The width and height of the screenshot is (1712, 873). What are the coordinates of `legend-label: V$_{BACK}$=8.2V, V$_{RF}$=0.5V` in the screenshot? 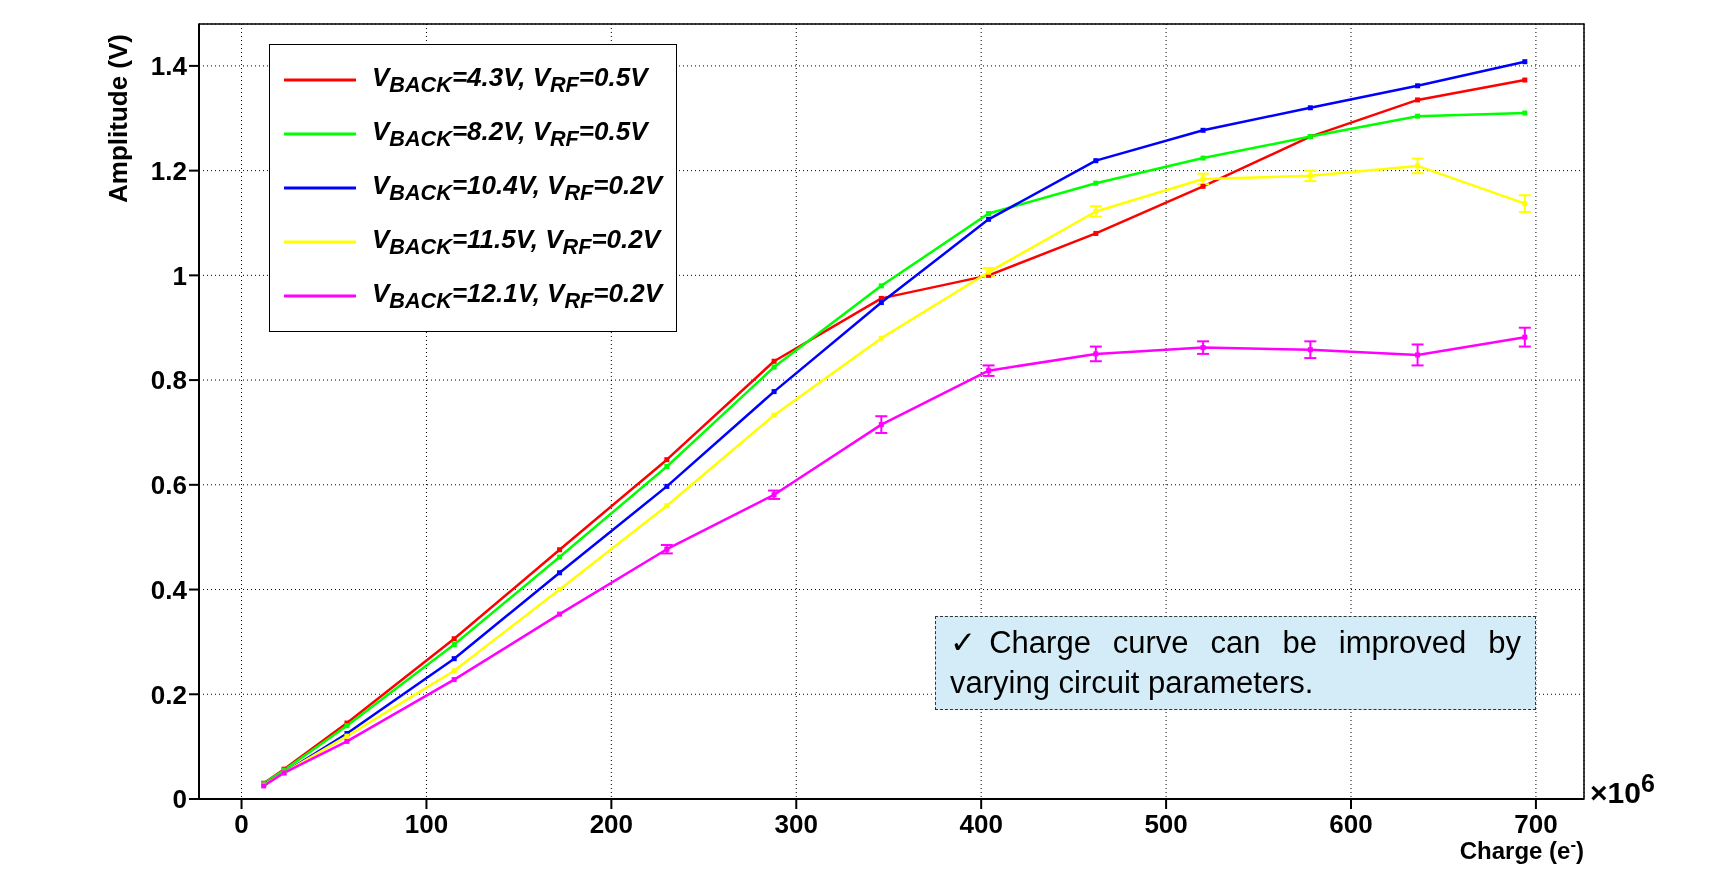 It's located at (510, 134).